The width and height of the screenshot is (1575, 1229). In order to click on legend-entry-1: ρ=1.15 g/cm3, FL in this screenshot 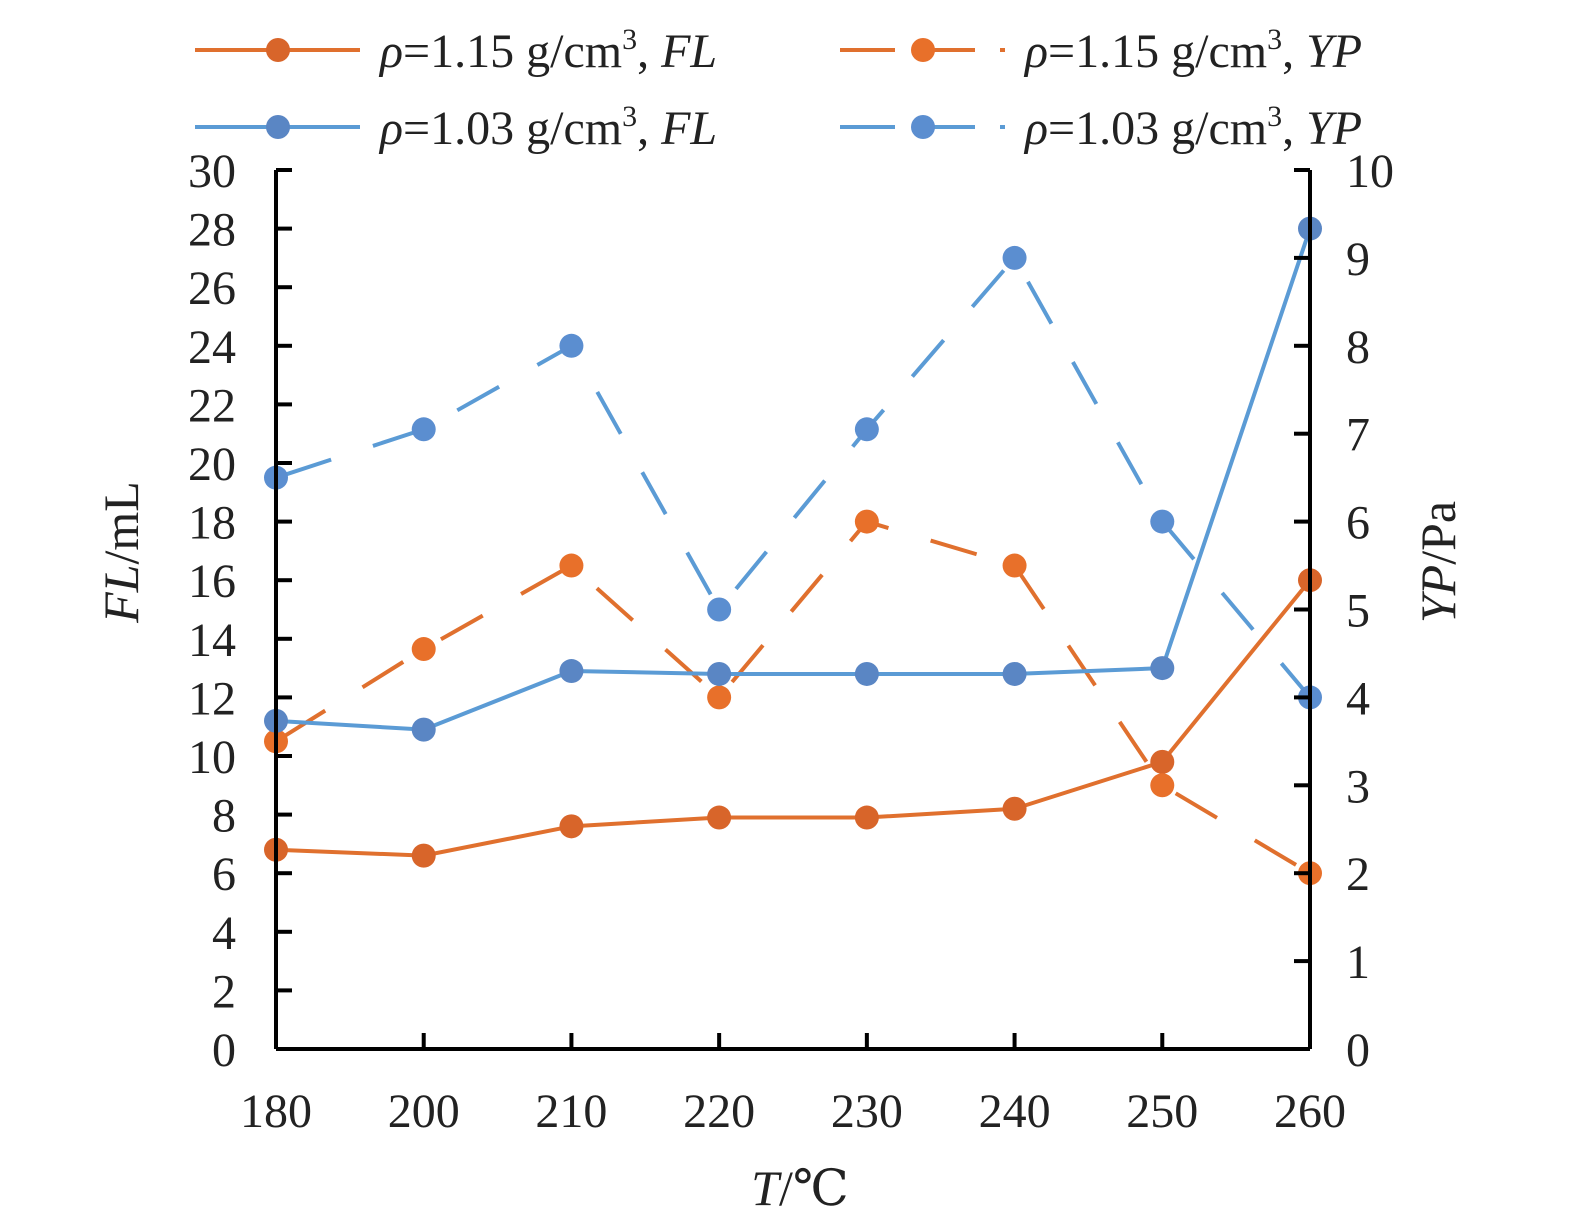, I will do `click(456, 50)`.